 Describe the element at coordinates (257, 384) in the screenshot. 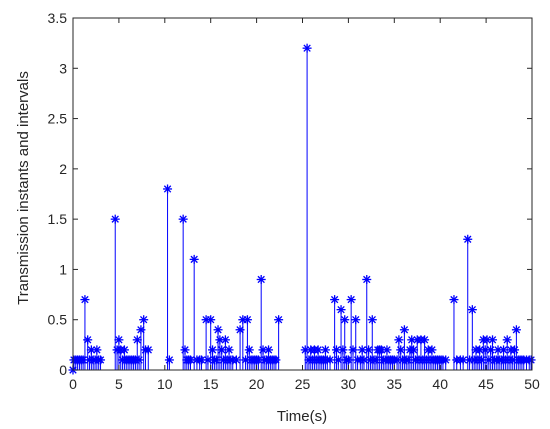

I see `x-tick-label: 20` at that location.